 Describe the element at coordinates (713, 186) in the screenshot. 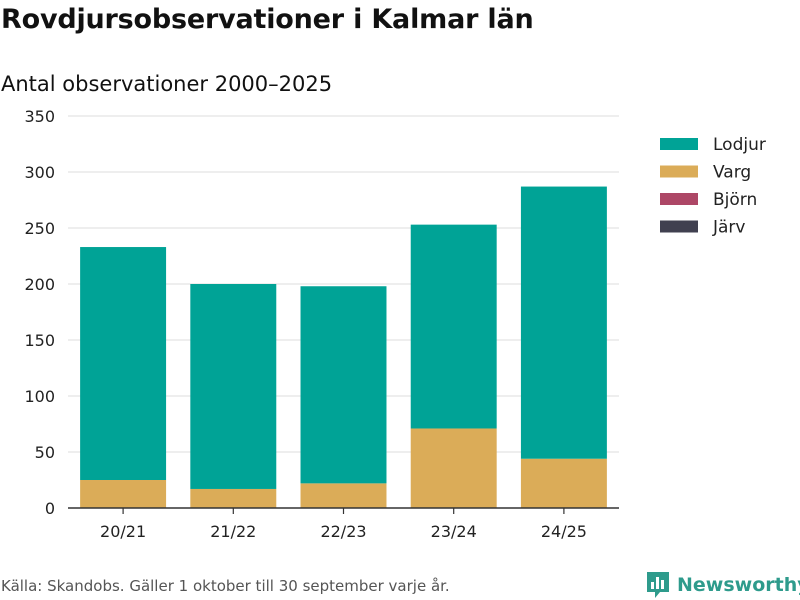

I see `legend: Lodjur Varg Björn Järv` at that location.